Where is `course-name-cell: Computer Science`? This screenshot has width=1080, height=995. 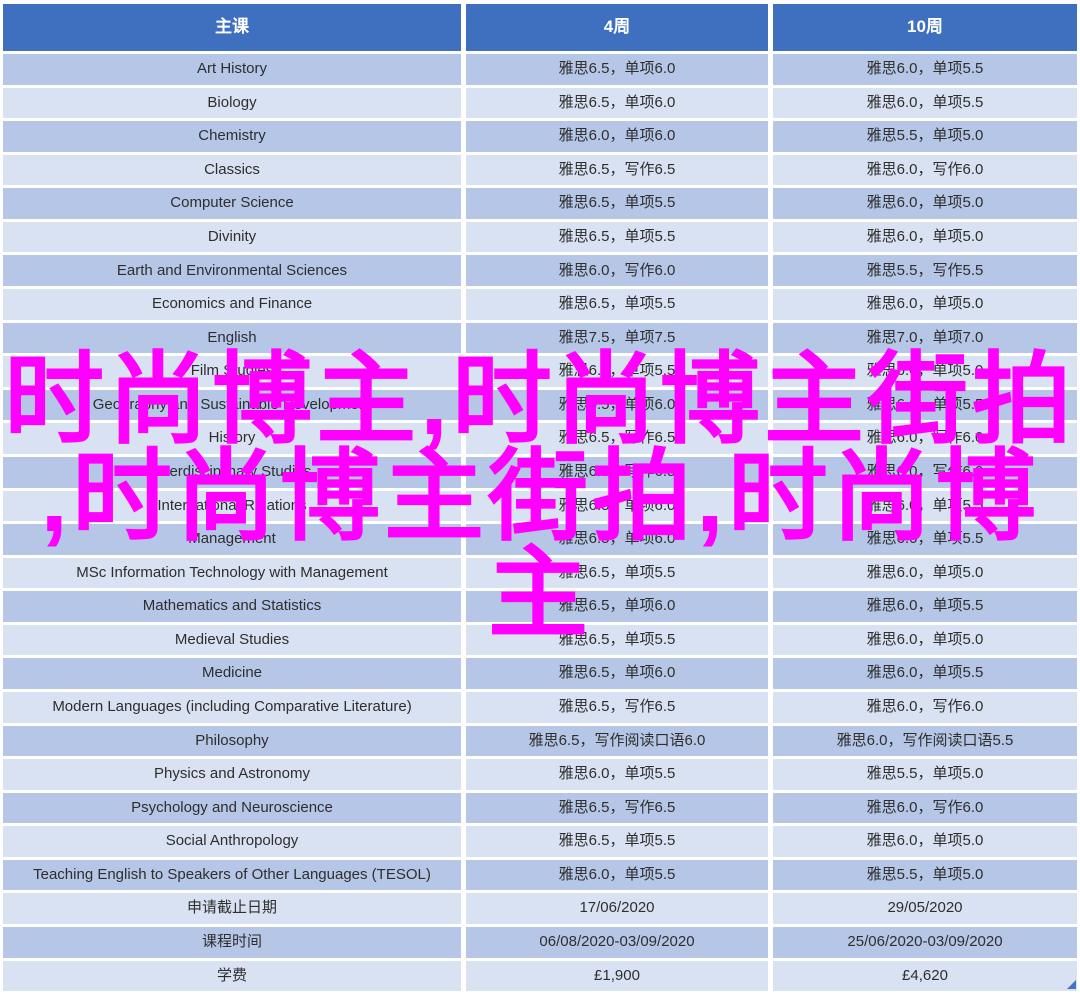
course-name-cell: Computer Science is located at coordinates (232, 203).